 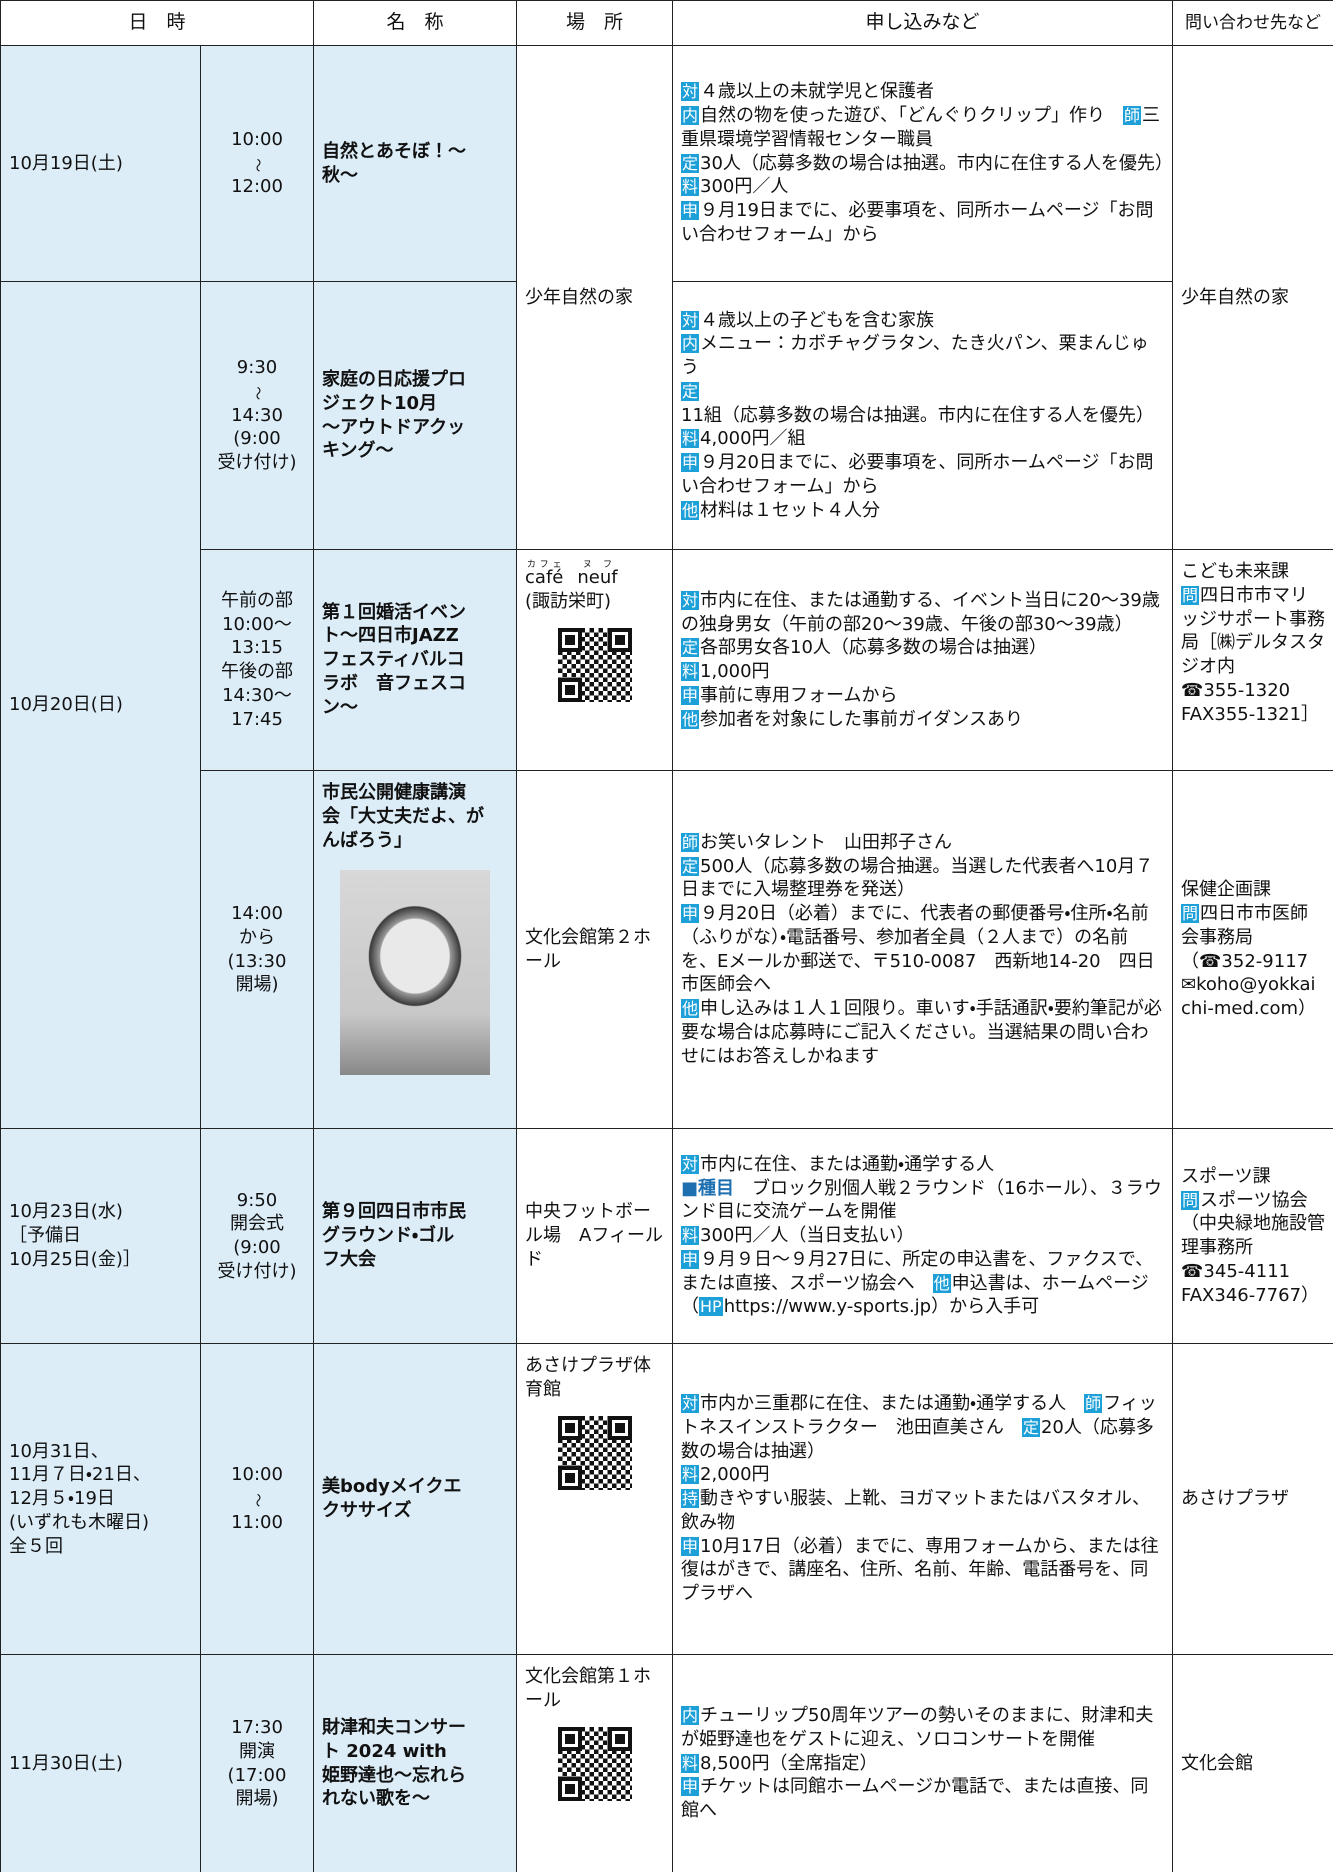 I want to click on header-cell: 問い合わせ先など, so click(x=1252, y=23).